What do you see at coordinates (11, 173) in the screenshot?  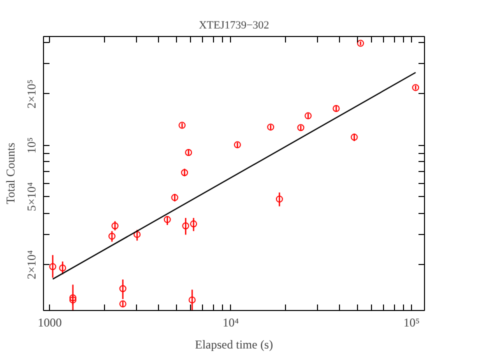 I see `y-axis-title: Total Counts` at bounding box center [11, 173].